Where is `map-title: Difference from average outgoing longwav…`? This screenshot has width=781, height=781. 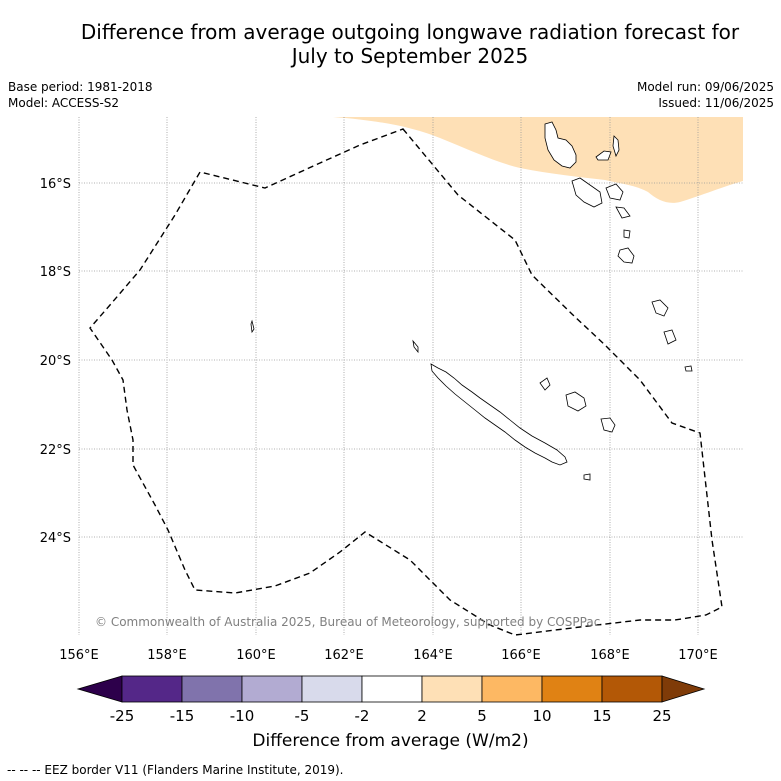 map-title: Difference from average outgoing longwav… is located at coordinates (410, 44).